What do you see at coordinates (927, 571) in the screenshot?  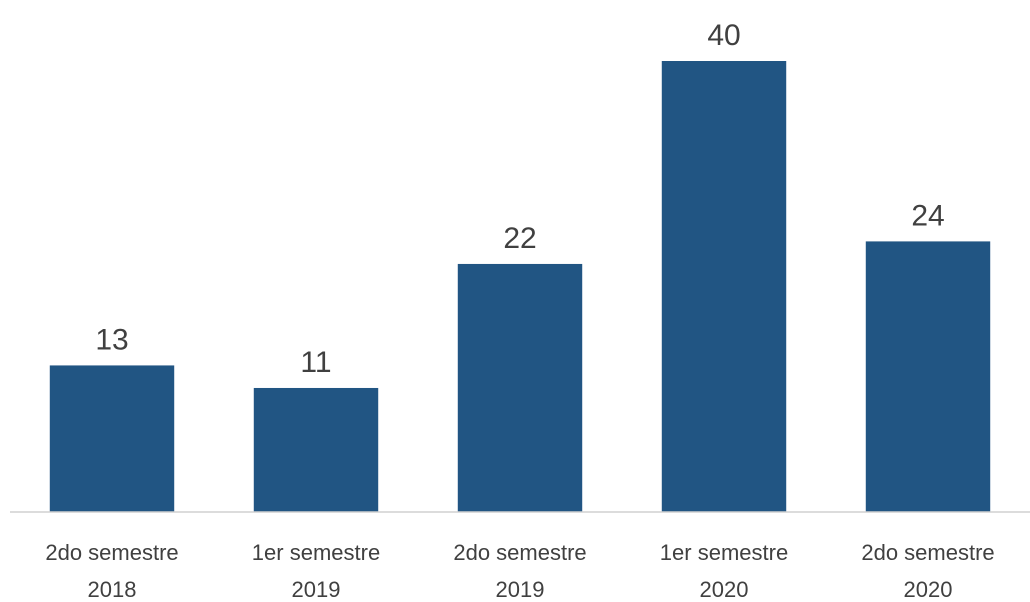 I see `x-tick-label: 2do semestre 2020` at bounding box center [927, 571].